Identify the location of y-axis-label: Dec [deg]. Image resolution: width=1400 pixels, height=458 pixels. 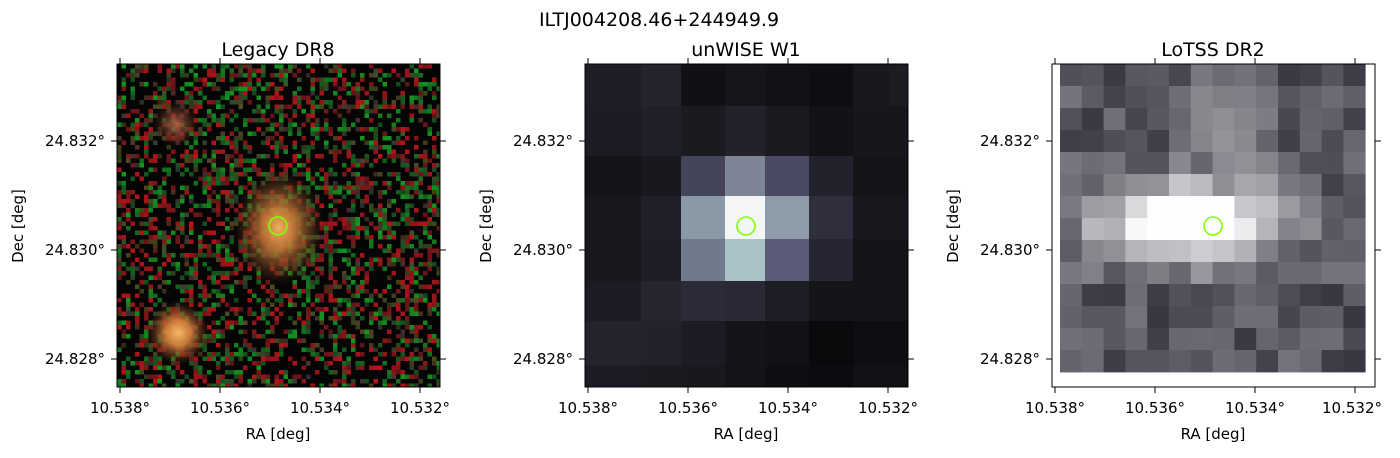
(486, 226).